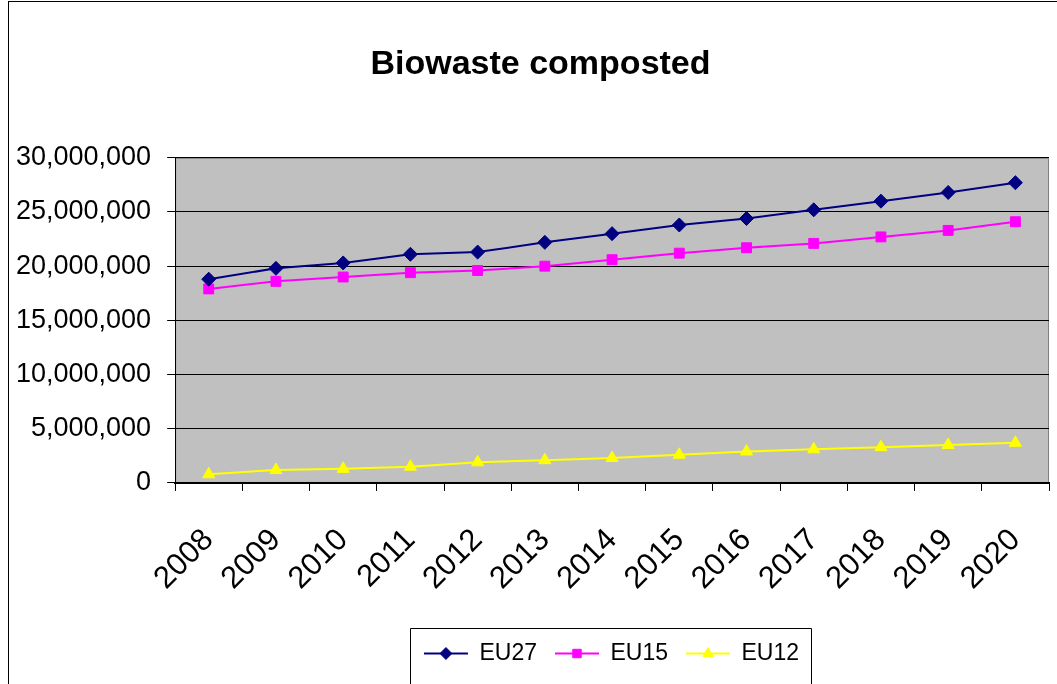 Image resolution: width=1057 pixels, height=684 pixels. Describe the element at coordinates (83, 264) in the screenshot. I see `y-tick-label: 20,000,000` at that location.